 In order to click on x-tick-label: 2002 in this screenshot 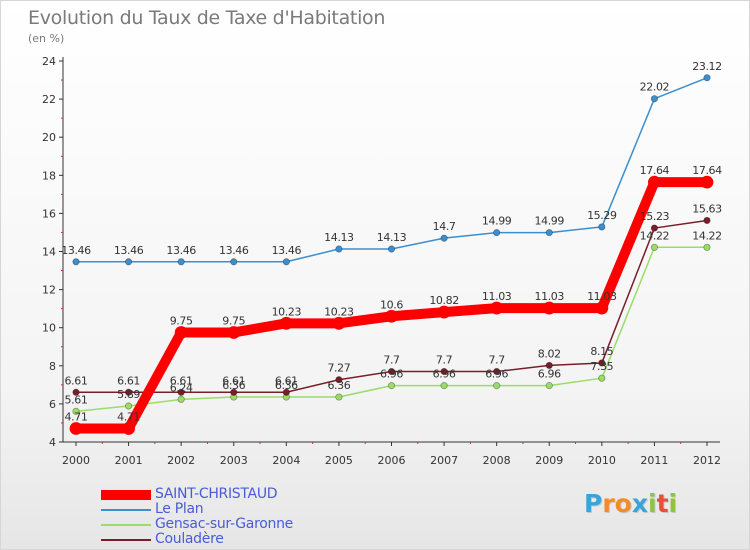, I will do `click(181, 460)`.